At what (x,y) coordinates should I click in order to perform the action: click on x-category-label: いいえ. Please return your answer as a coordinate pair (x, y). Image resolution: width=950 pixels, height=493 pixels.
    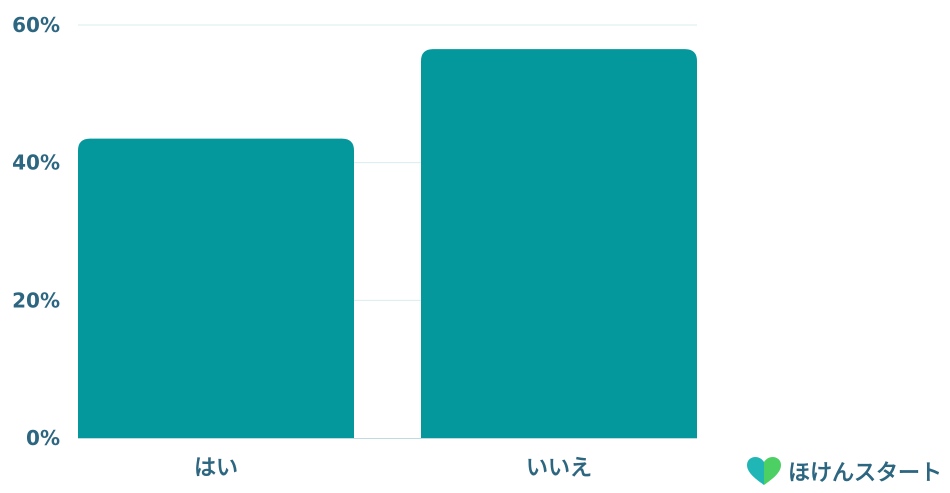
    Looking at the image, I should click on (559, 468).